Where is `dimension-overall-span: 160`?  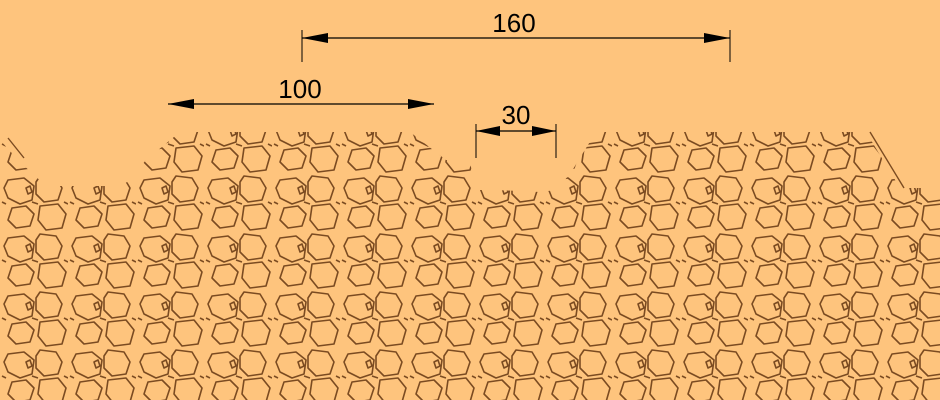
dimension-overall-span: 160 is located at coordinates (516, 35).